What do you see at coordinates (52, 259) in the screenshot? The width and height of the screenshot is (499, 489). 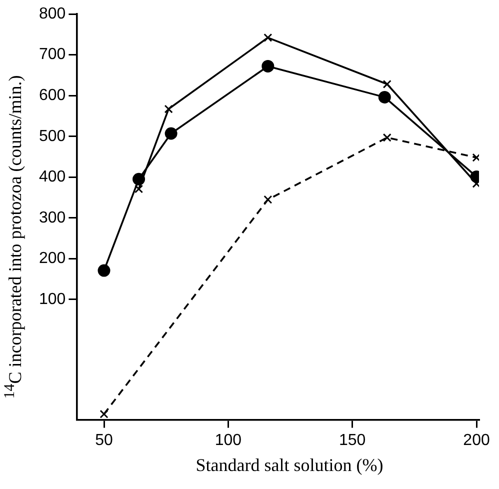 I see `y-tick-label: 200` at bounding box center [52, 259].